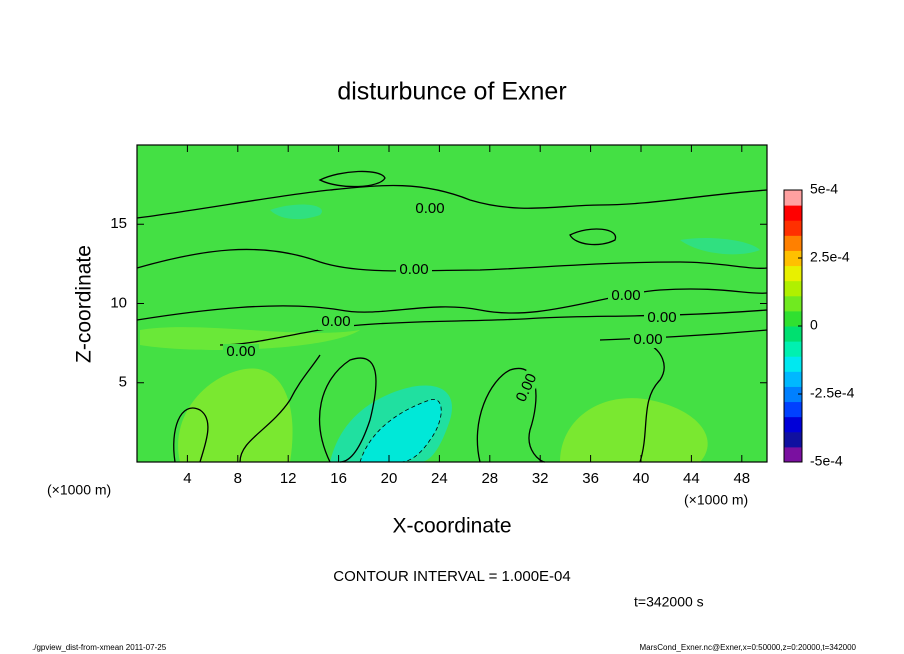  What do you see at coordinates (238, 478) in the screenshot?
I see `x-tick-label: 8` at bounding box center [238, 478].